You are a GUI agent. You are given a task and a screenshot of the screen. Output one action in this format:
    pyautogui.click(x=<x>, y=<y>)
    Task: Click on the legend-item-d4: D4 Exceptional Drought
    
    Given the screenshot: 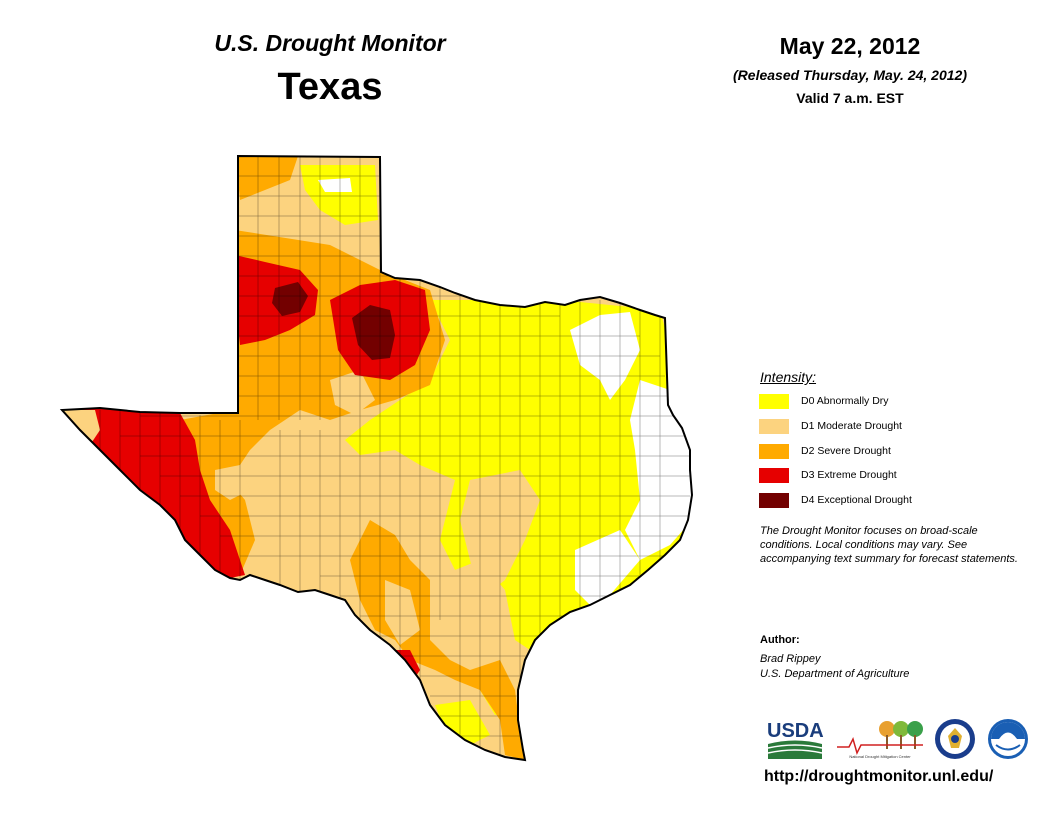 What is the action you would take?
    pyautogui.click(x=835, y=500)
    